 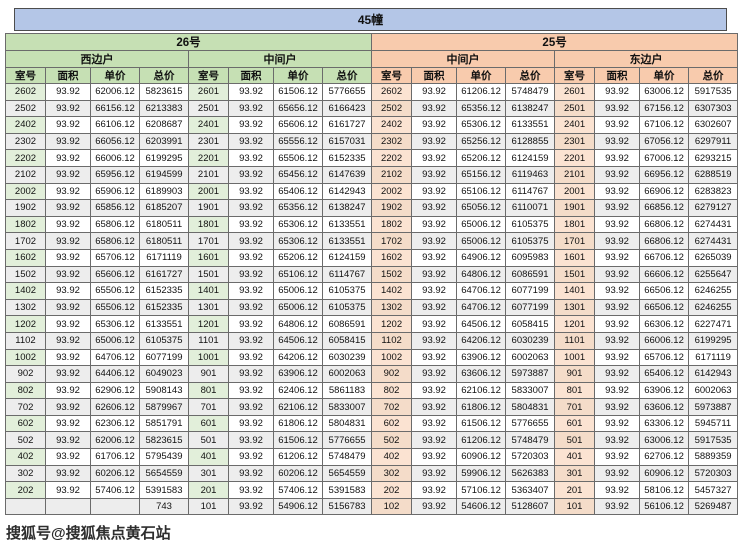 I want to click on unit-price-cell: 65006.12, so click(x=298, y=307).